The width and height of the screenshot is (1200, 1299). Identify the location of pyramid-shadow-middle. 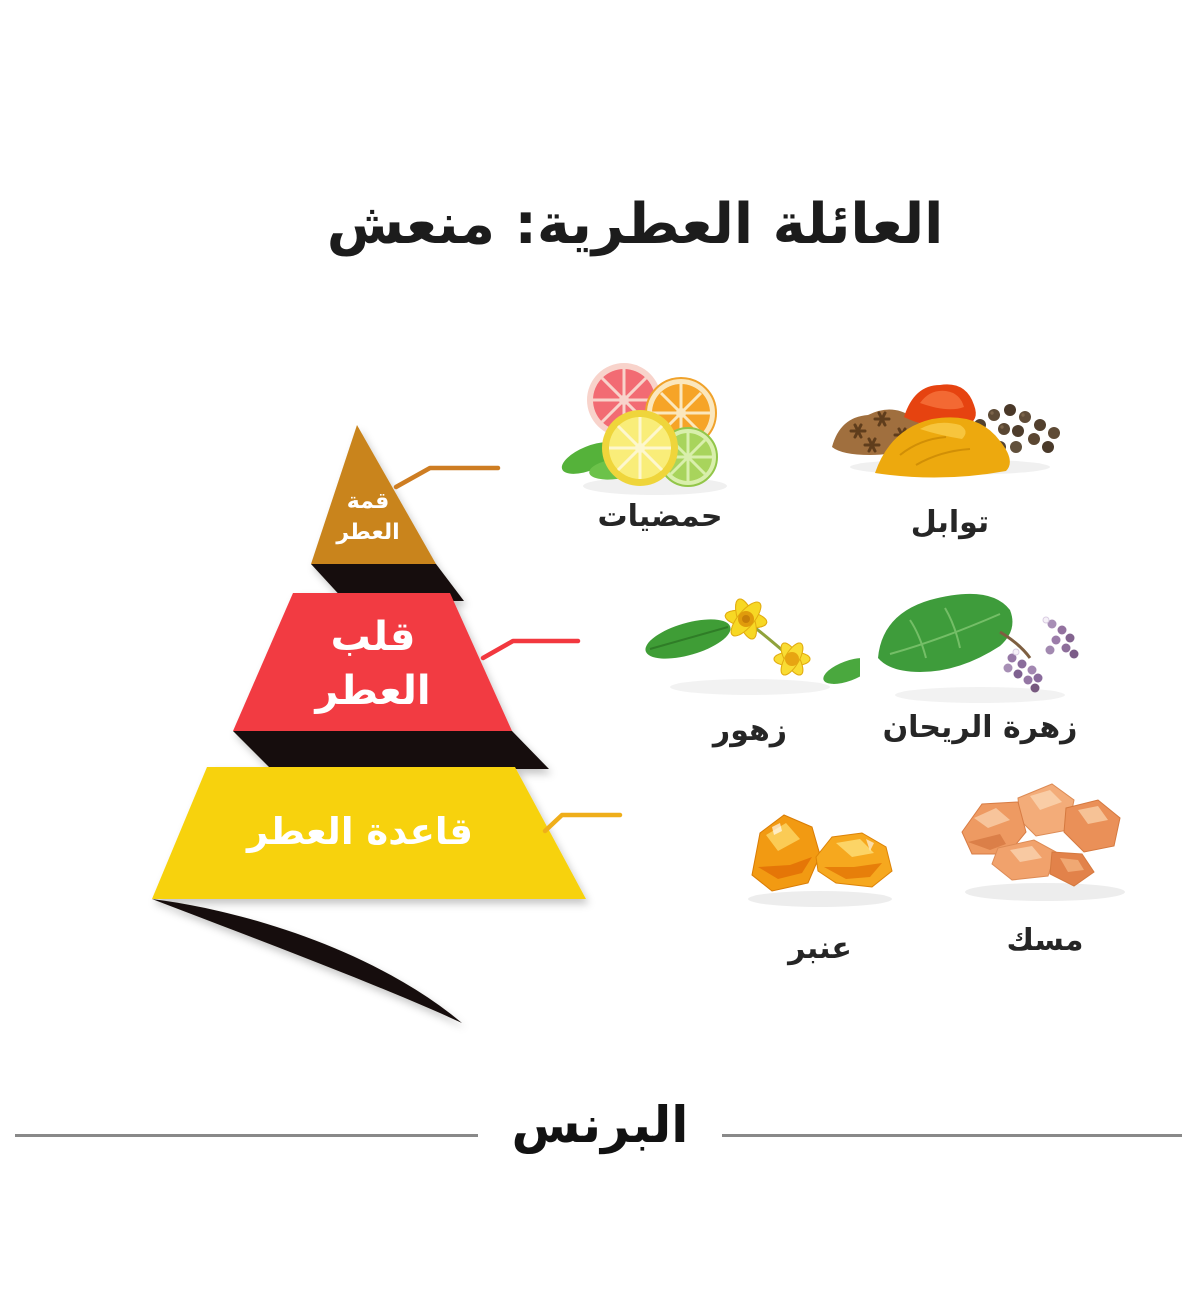
(391, 750).